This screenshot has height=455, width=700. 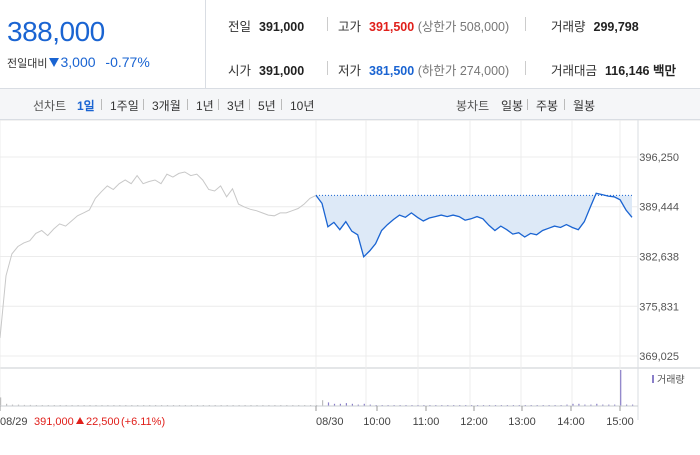 I want to click on volume-legend-label: 거래량, so click(x=671, y=380).